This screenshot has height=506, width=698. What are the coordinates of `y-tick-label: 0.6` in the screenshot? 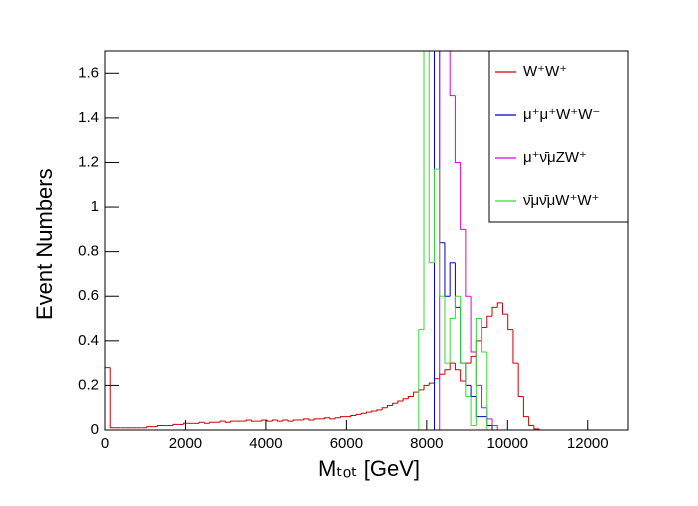 It's located at (88, 295).